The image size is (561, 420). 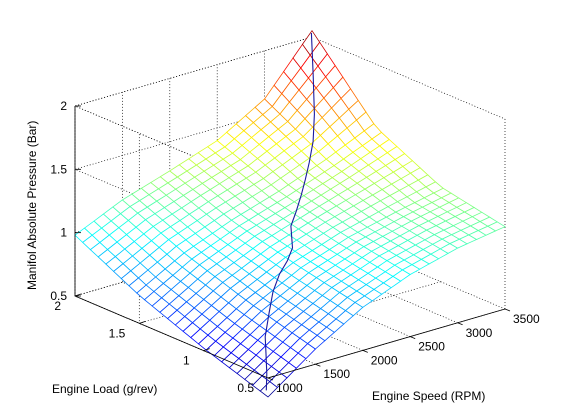 I want to click on x-tick-label: 2500, so click(x=431, y=347).